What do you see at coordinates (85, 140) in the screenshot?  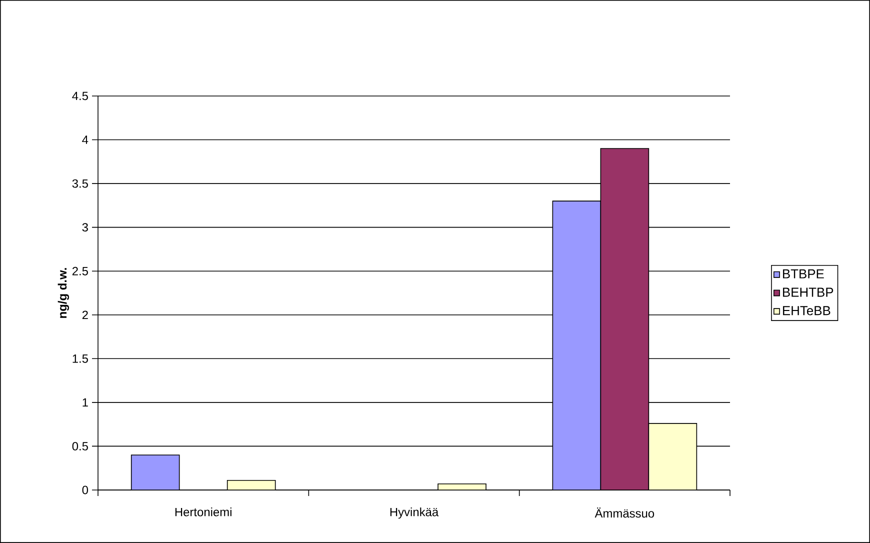 I see `y-tick-label: 4` at bounding box center [85, 140].